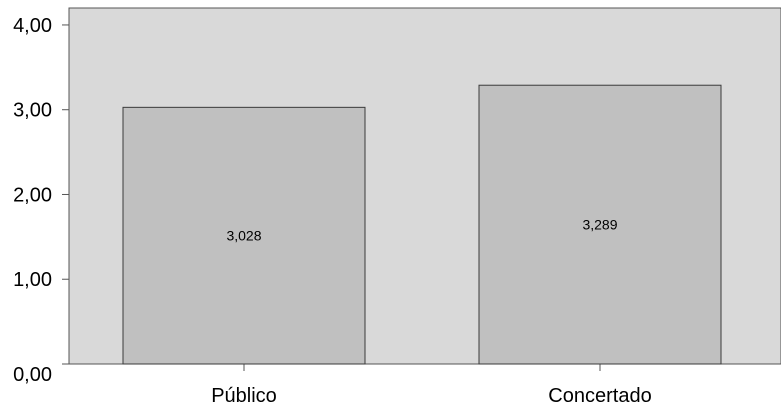  I want to click on y-tick-label: 3,00, so click(32, 111).